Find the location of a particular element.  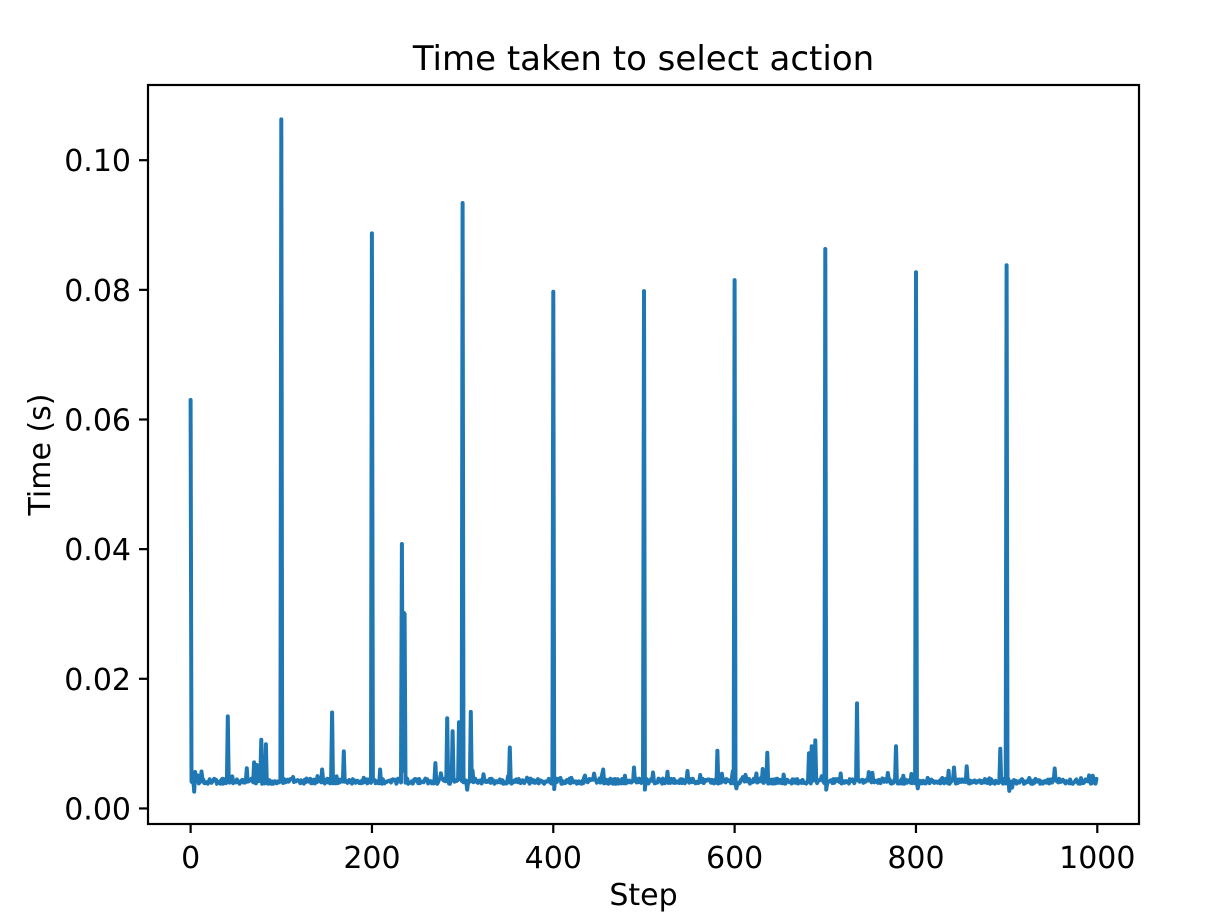

y-tick-label: 0.06 is located at coordinates (97, 420).